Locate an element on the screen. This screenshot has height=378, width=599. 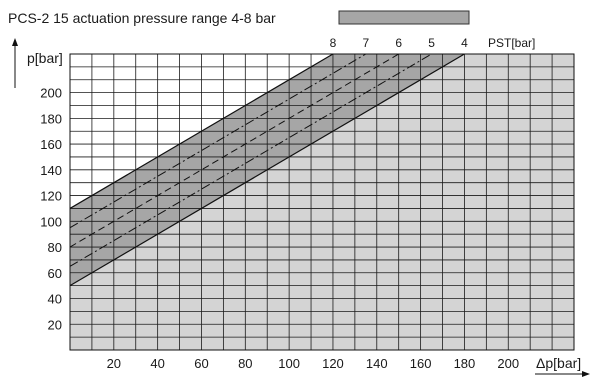
x-tick-label: 140 is located at coordinates (377, 363).